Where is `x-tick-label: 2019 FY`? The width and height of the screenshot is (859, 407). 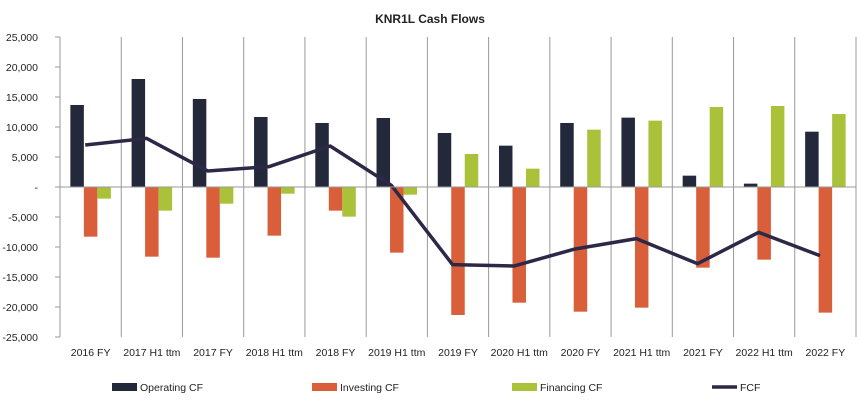 x-tick-label: 2019 FY is located at coordinates (458, 353).